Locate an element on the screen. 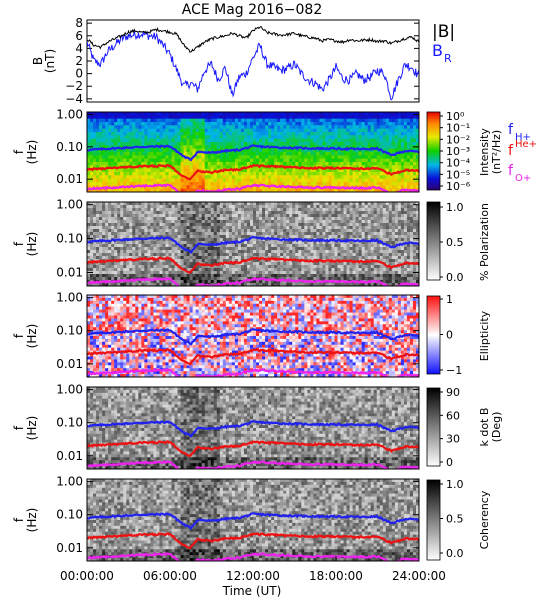  f-o-line is located at coordinates (253, 187).